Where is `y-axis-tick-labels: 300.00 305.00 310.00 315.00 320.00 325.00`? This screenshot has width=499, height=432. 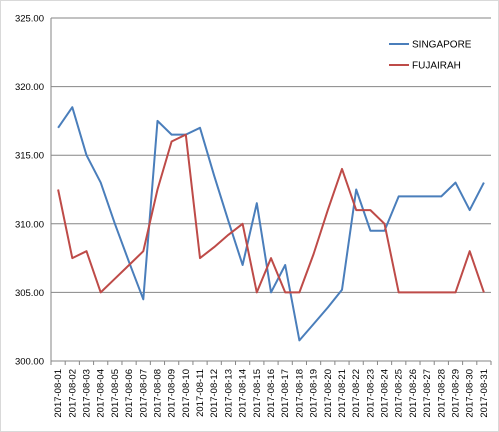 y-axis-tick-labels: 300.00 305.00 310.00 315.00 320.00 325.00 is located at coordinates (29, 191).